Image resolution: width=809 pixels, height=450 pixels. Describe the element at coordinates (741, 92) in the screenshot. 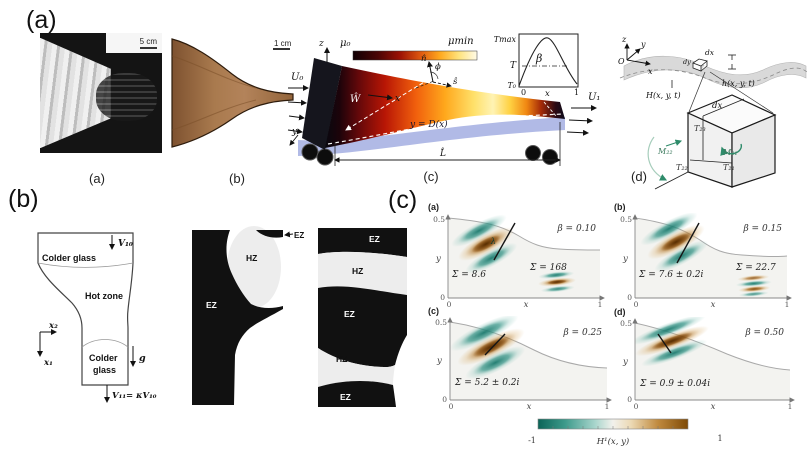

I see `explode-line` at that location.